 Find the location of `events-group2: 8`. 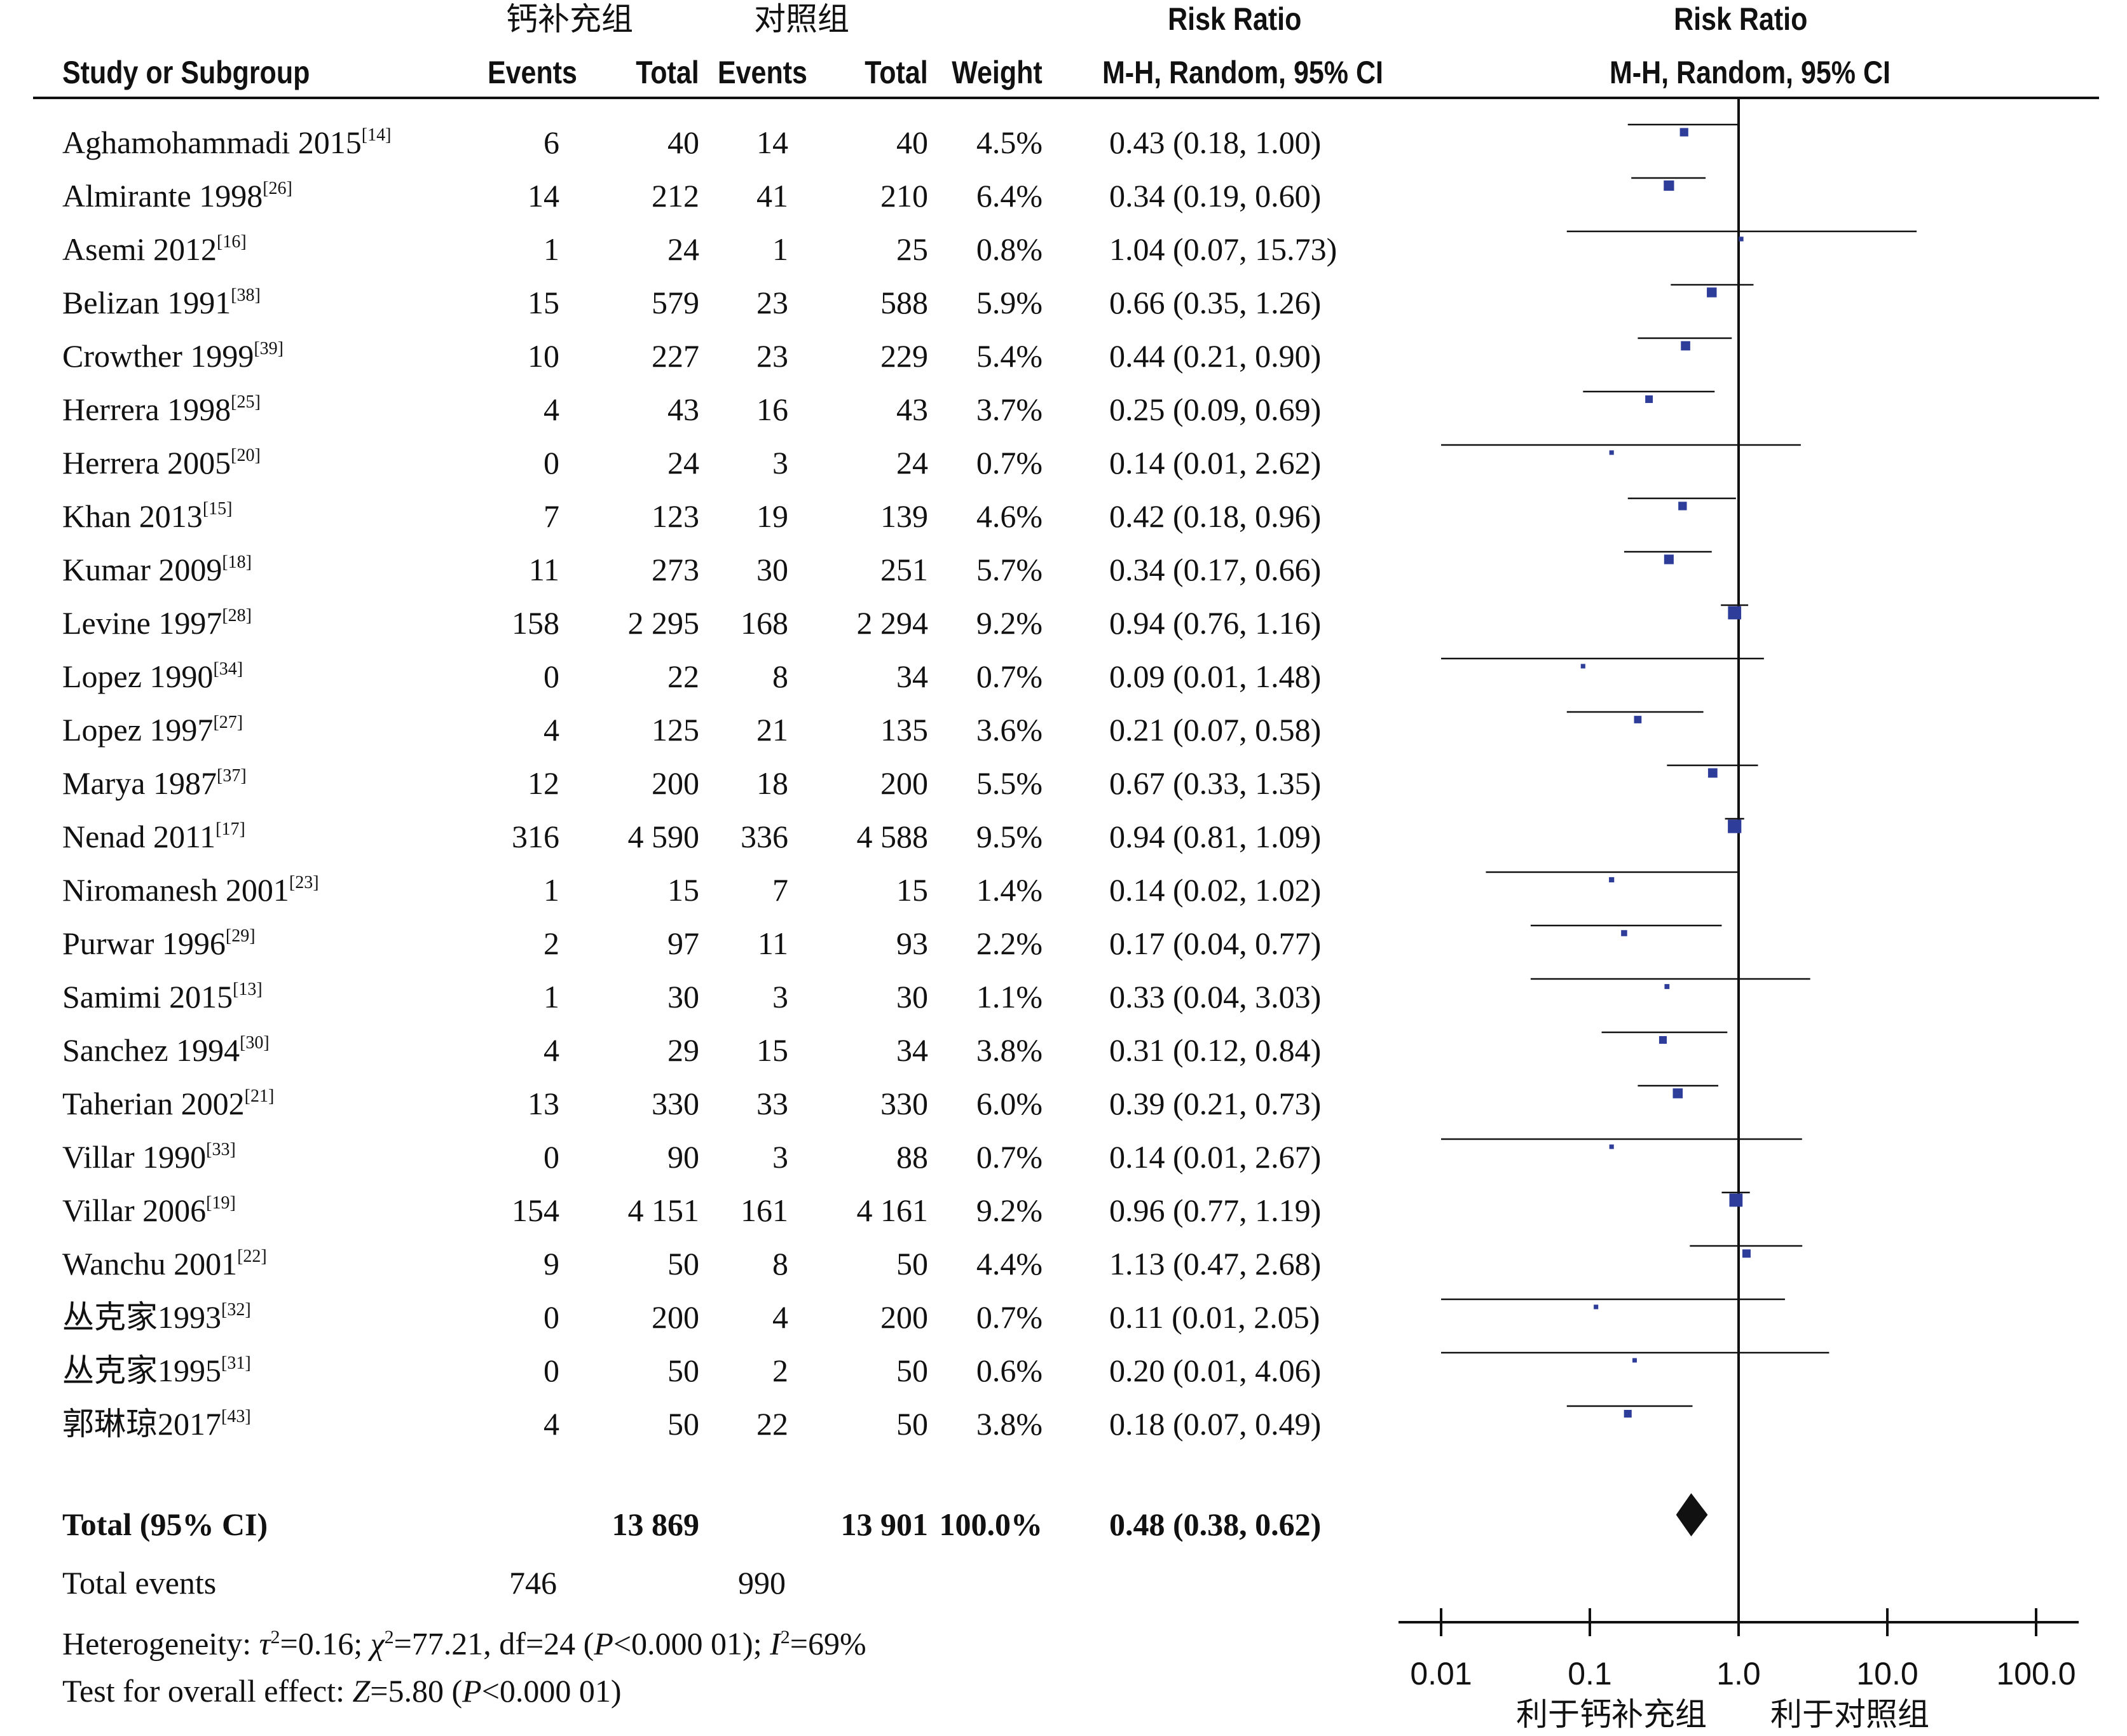

events-group2: 8 is located at coordinates (780, 1263).